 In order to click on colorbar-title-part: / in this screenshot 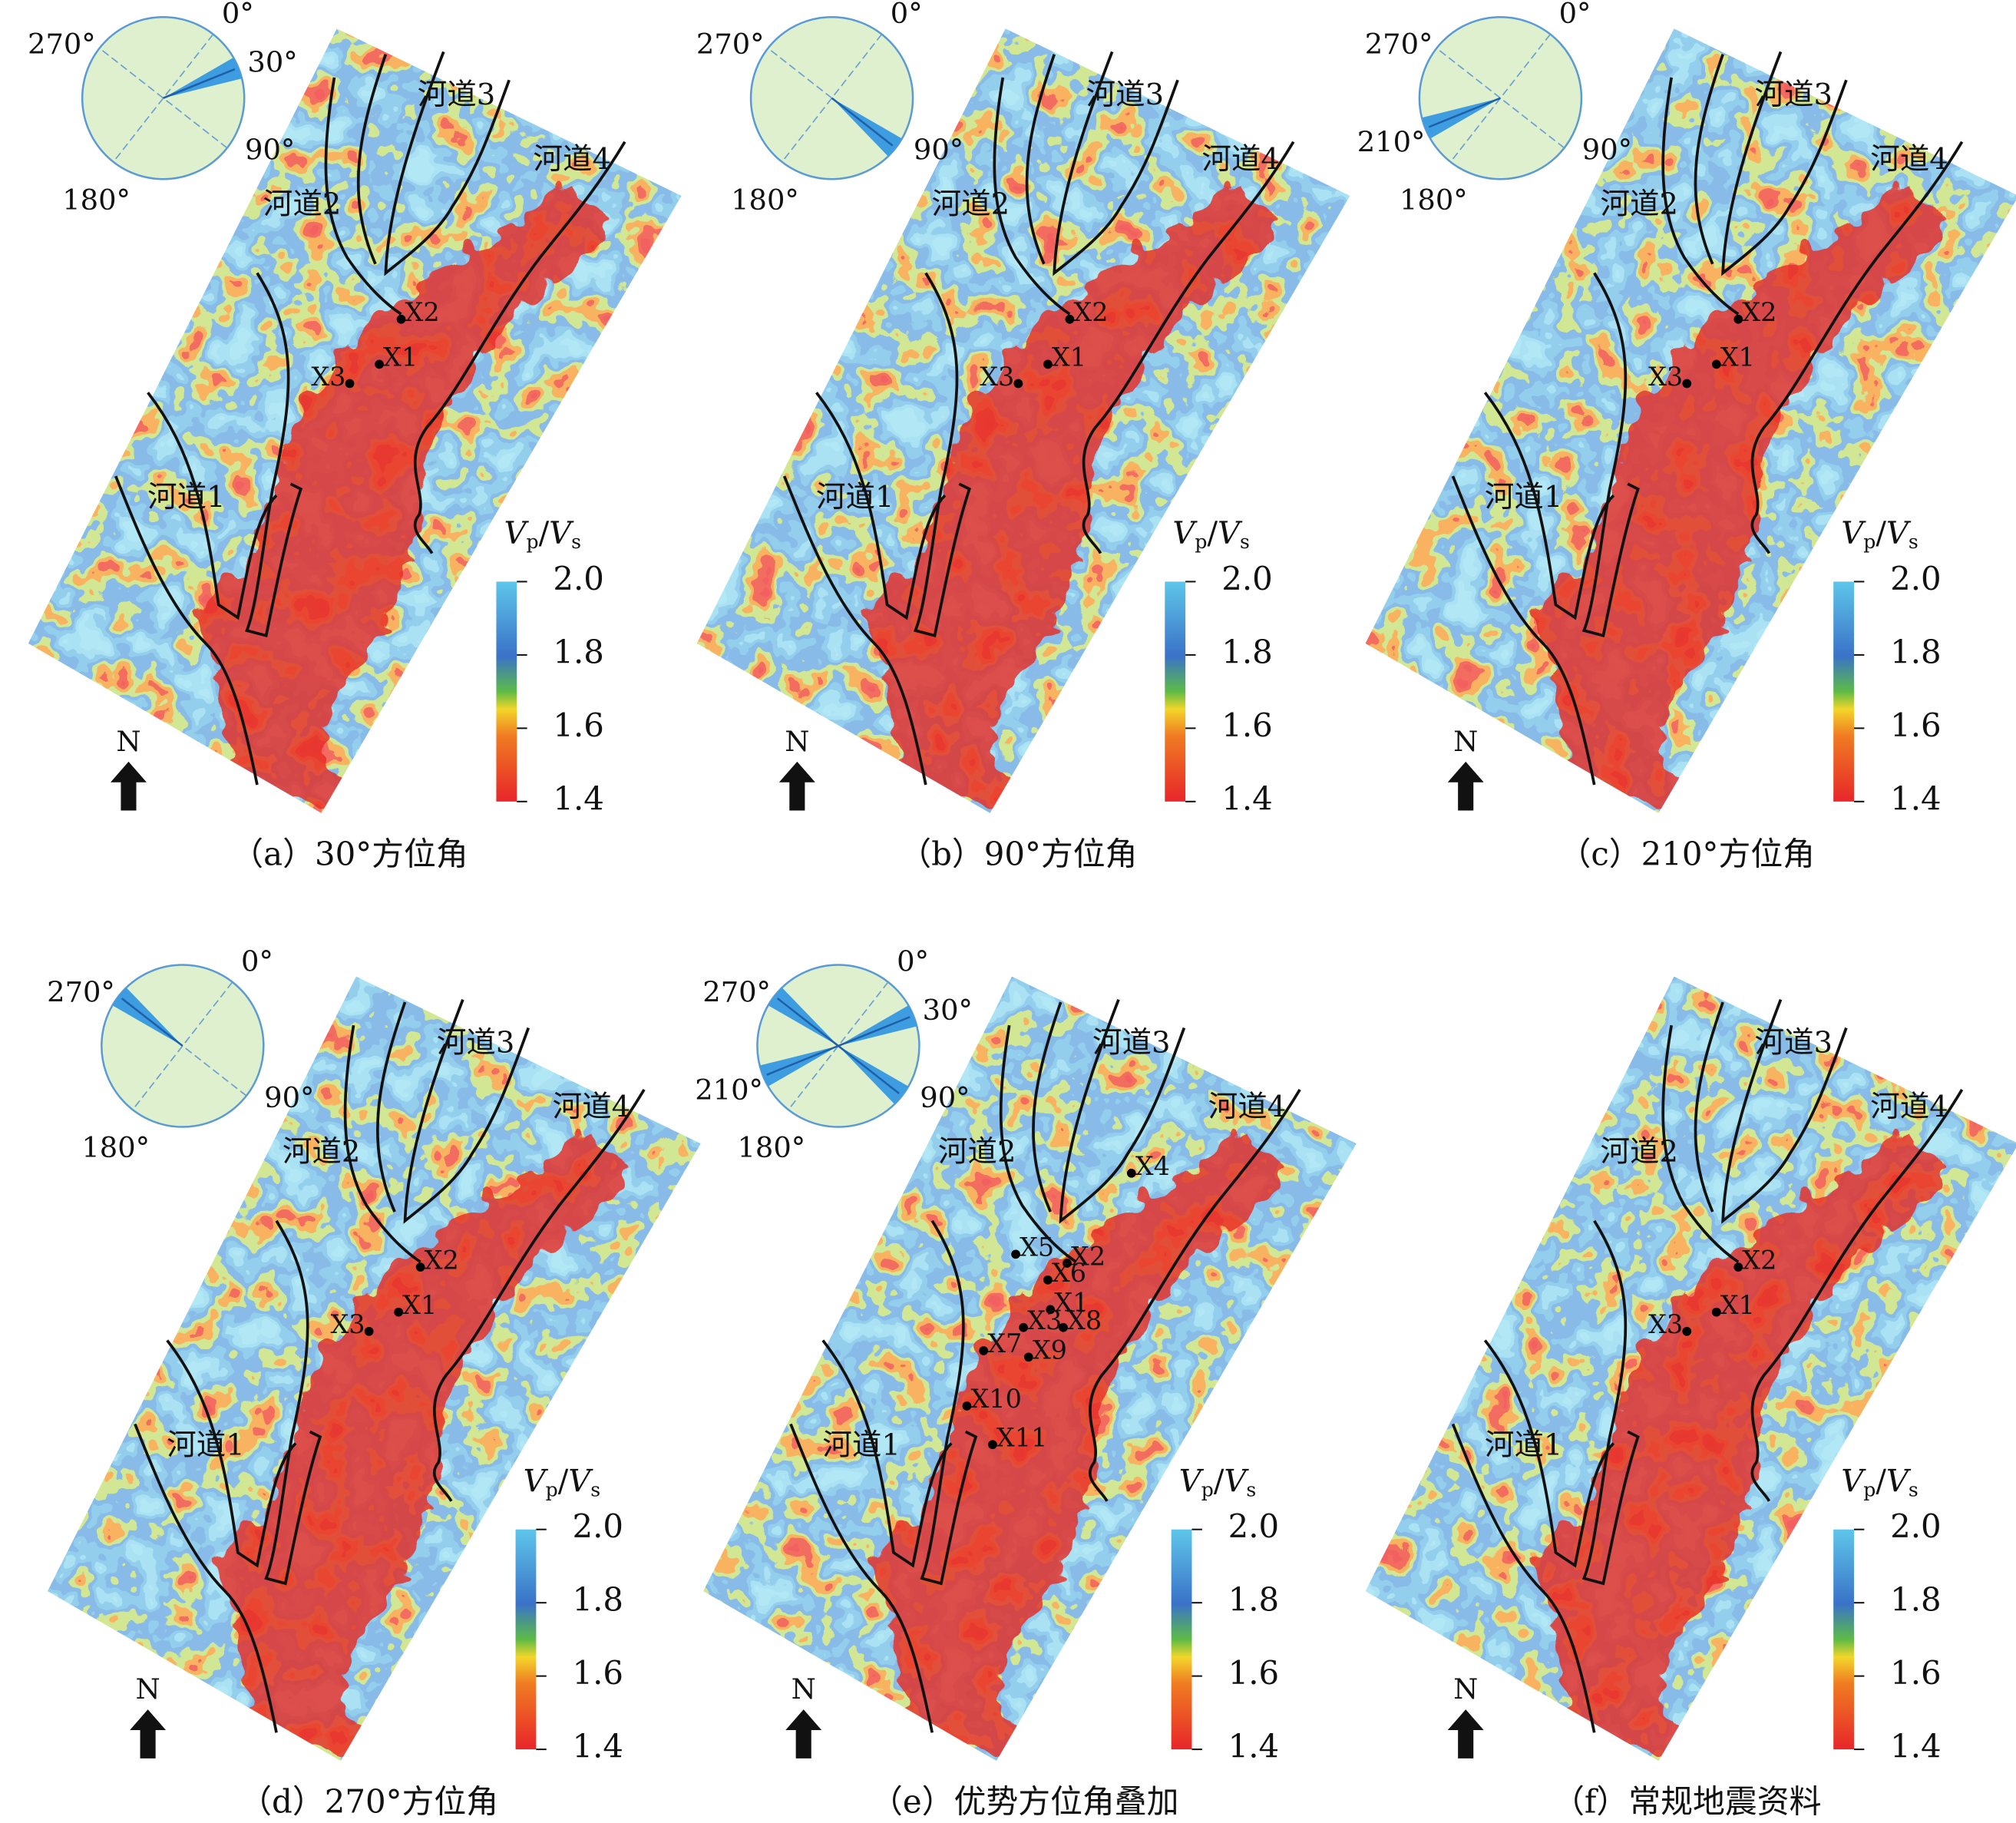, I will do `click(1212, 533)`.